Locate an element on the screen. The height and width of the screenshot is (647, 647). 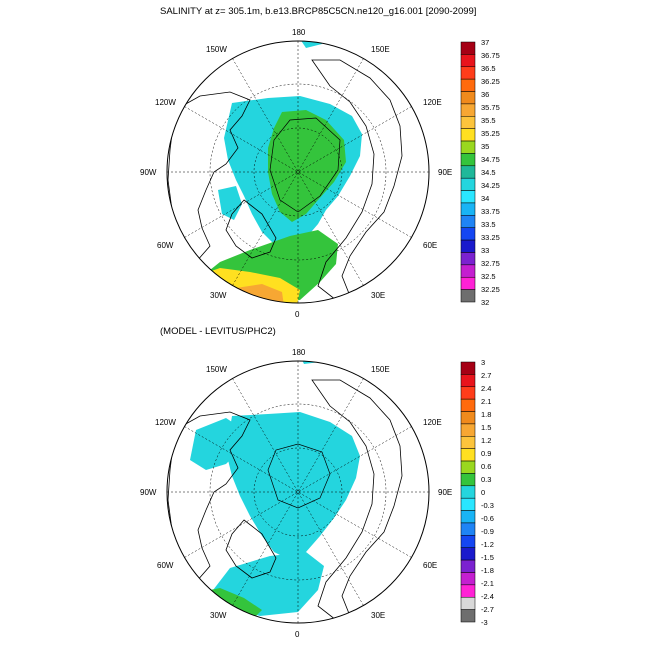
top-arctic-green-core is located at coordinates (307, 166).